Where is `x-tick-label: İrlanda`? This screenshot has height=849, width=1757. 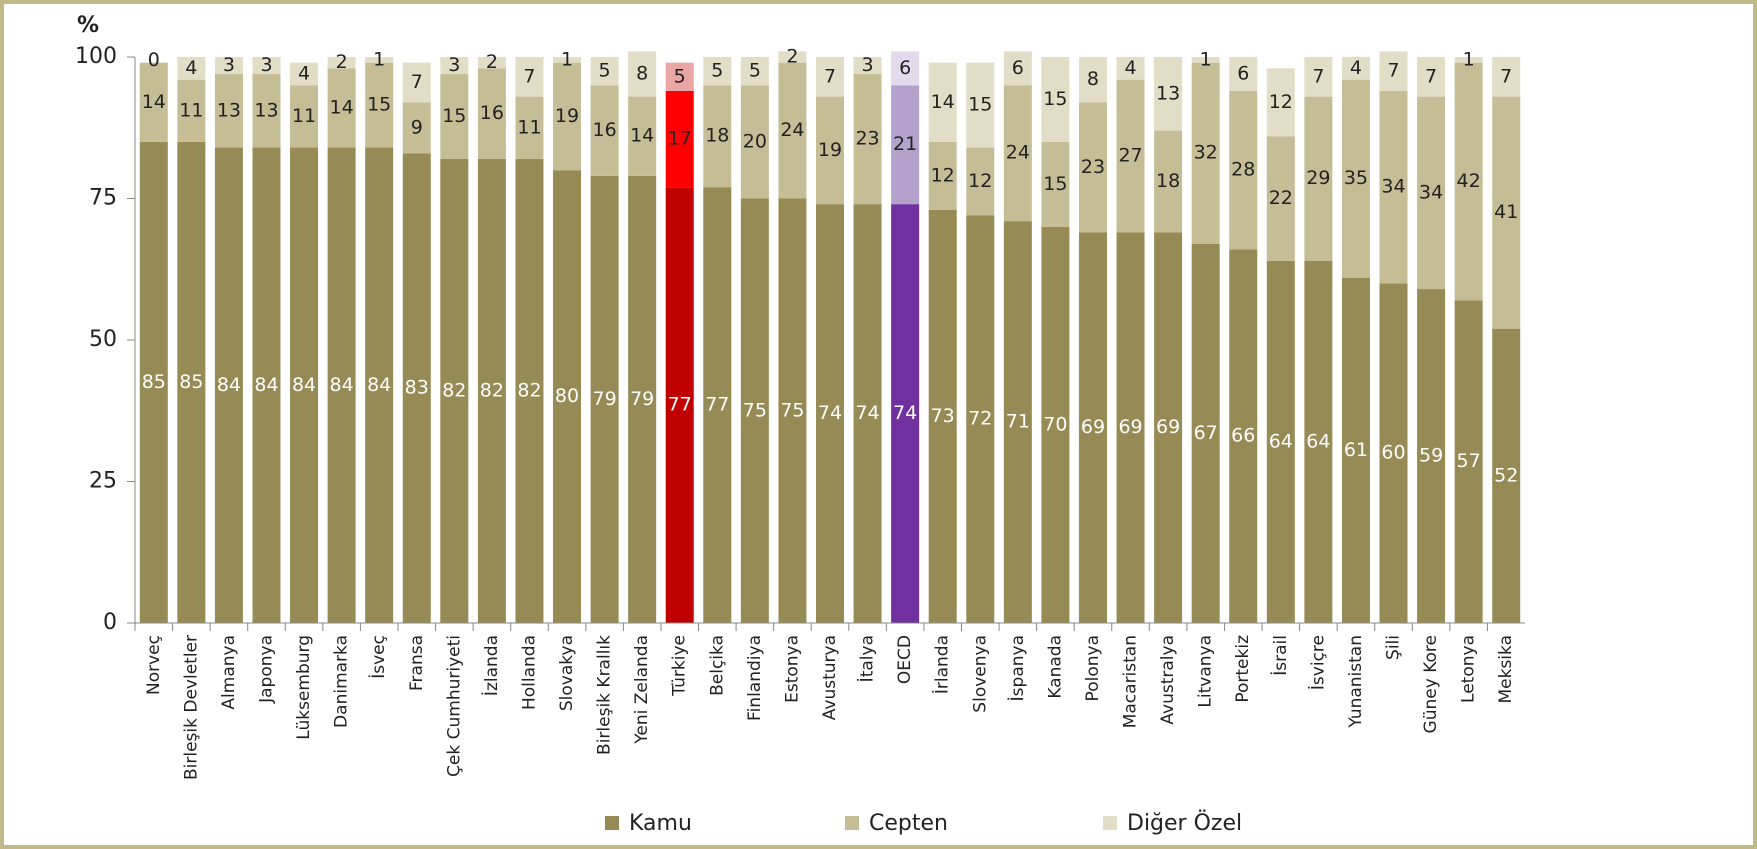
x-tick-label: İrlanda is located at coordinates (942, 664).